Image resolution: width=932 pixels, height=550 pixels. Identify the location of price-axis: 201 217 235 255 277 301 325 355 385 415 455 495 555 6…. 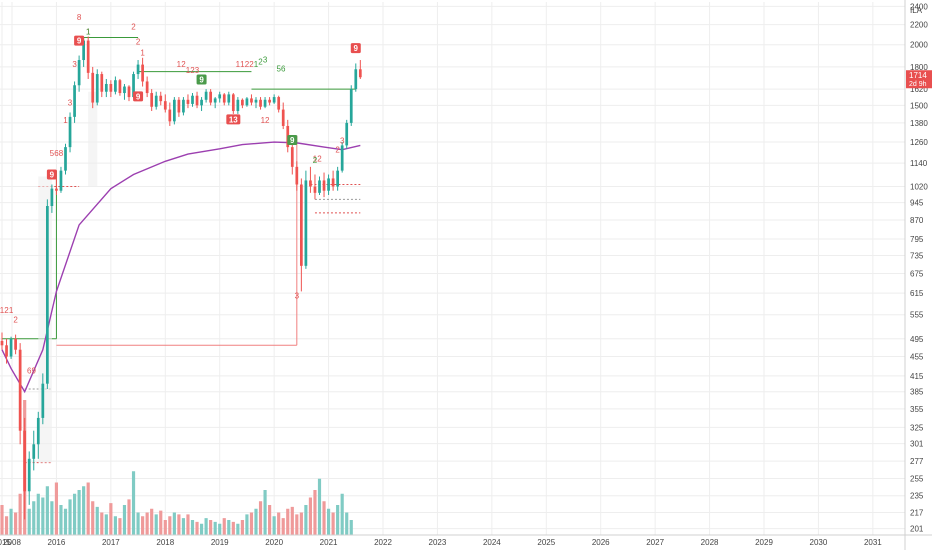
(918, 275).